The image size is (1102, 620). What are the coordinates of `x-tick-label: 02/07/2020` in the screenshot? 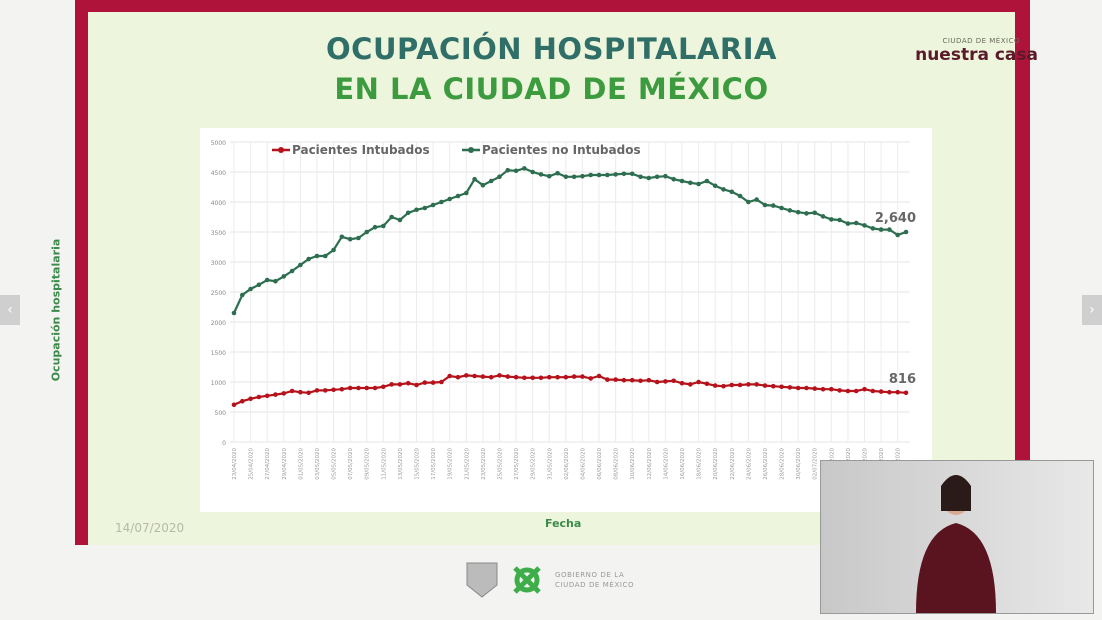 It's located at (816, 464).